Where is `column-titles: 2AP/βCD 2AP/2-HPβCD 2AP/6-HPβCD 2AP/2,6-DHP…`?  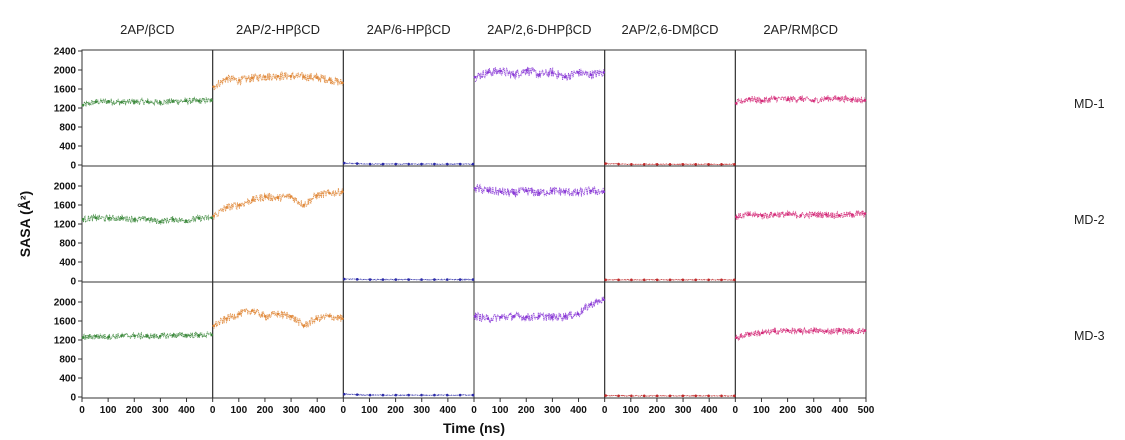
column-titles: 2AP/βCD 2AP/2-HPβCD 2AP/6-HPβCD 2AP/2,6-DHP… is located at coordinates (479, 29).